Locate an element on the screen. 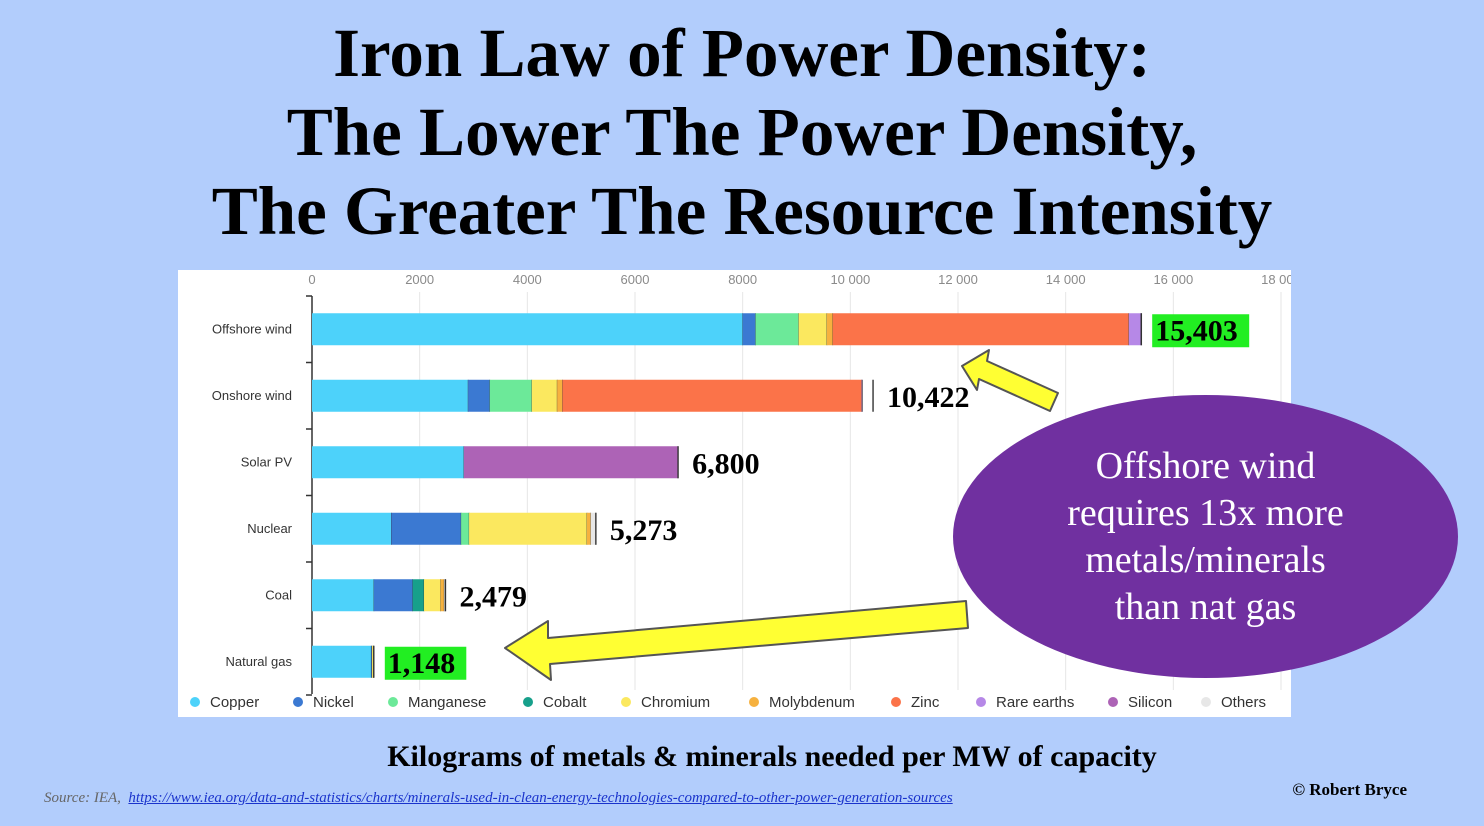 Image resolution: width=1484 pixels, height=826 pixels. total-label: 1,148 is located at coordinates (422, 663).